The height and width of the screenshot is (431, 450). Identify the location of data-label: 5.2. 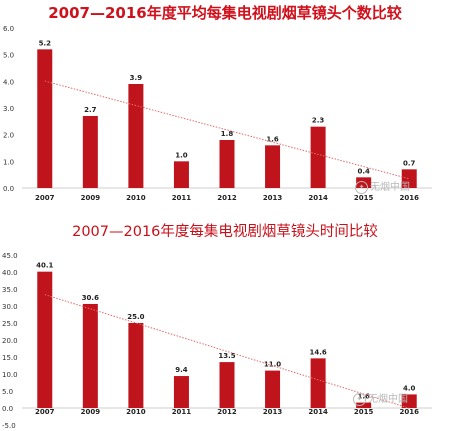
(45, 43).